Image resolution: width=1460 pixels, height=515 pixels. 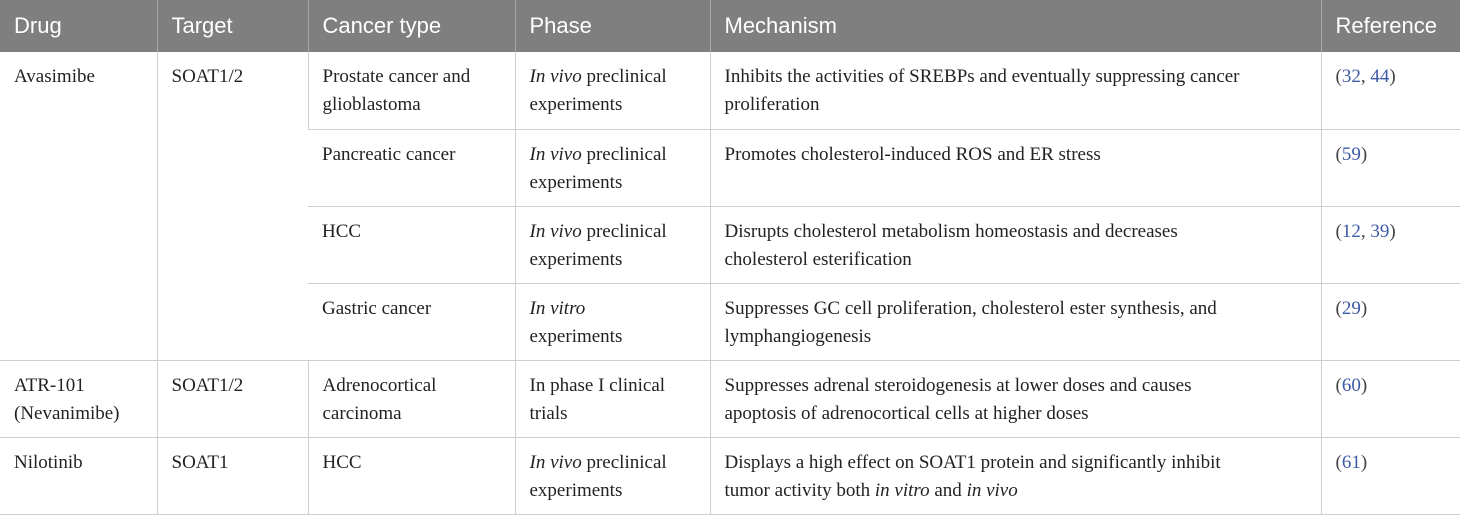 I want to click on drug-cell: Avasimibe, so click(x=78, y=206).